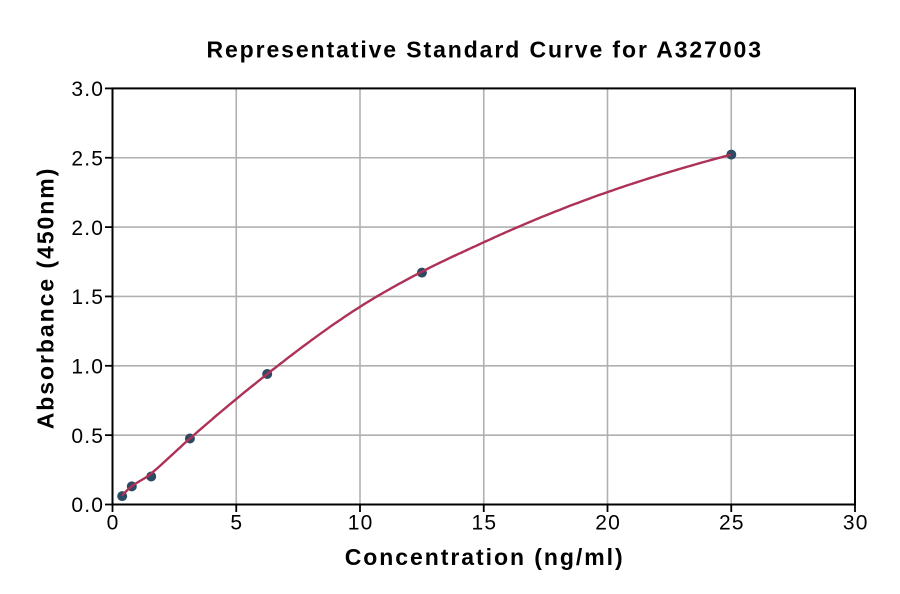 The height and width of the screenshot is (594, 900). I want to click on svg-text: Absorbance (450nm), so click(45, 298).